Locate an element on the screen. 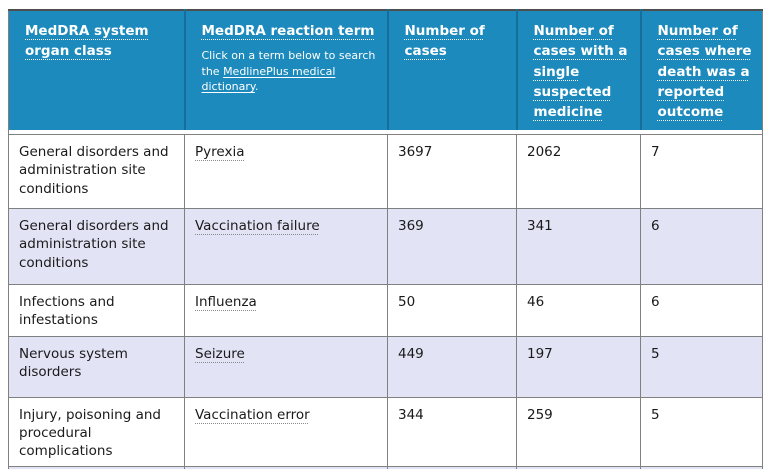 Image resolution: width=768 pixels, height=469 pixels. table-row-partial is located at coordinates (385, 467).